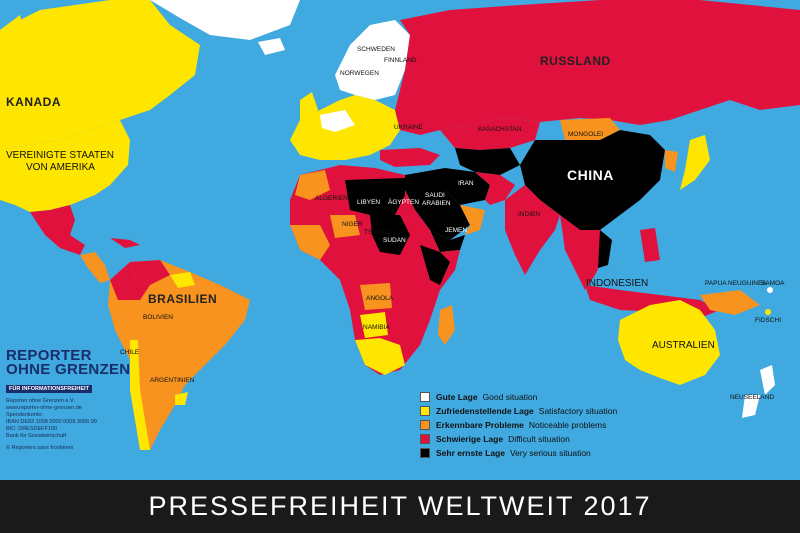 Image resolution: width=800 pixels, height=533 pixels. I want to click on info-line: Bank für Sozialwirtschaft, so click(36, 436).